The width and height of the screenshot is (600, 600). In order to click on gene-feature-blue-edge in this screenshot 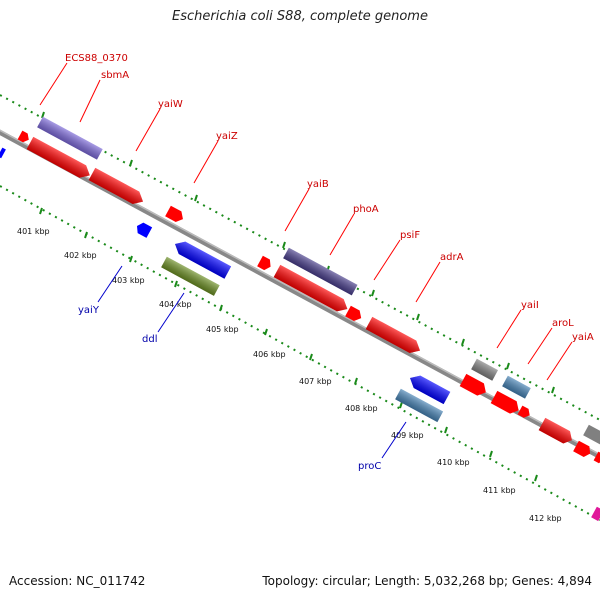, I will do `click(3, 153)`.